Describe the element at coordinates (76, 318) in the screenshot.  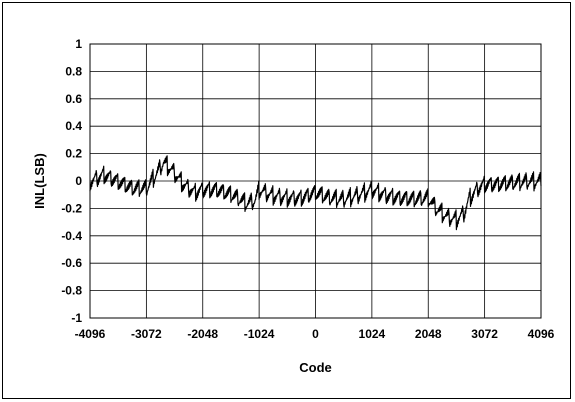
I see `y-tick-label: -1` at that location.